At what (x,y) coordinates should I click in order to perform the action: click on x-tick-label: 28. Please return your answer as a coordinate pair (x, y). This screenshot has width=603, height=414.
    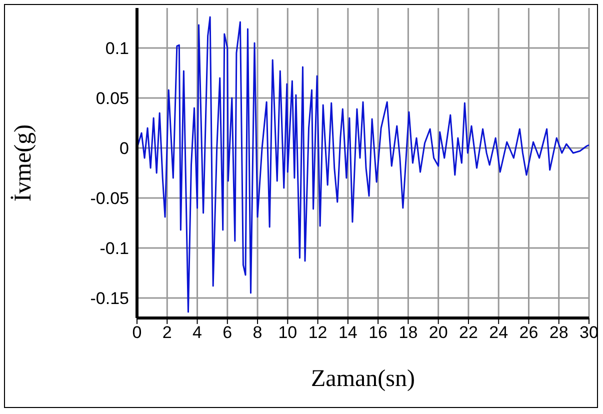
    Looking at the image, I should click on (558, 332).